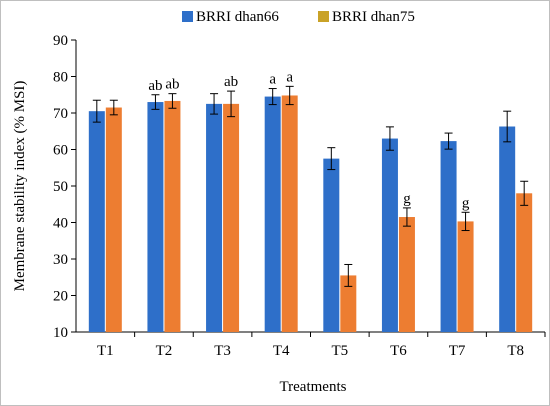 Image resolution: width=550 pixels, height=406 pixels. What do you see at coordinates (60, 224) in the screenshot?
I see `y-tick-label-40: 40` at bounding box center [60, 224].